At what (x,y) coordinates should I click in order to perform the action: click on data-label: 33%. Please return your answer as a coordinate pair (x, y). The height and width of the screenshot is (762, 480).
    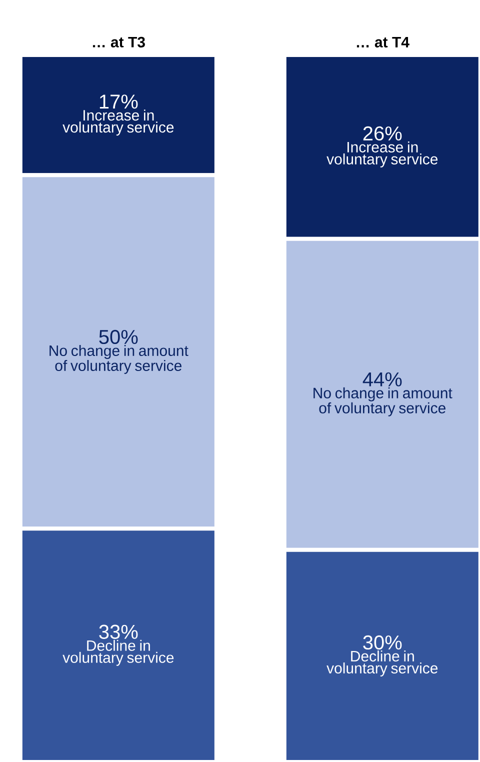
    Looking at the image, I should click on (118, 631).